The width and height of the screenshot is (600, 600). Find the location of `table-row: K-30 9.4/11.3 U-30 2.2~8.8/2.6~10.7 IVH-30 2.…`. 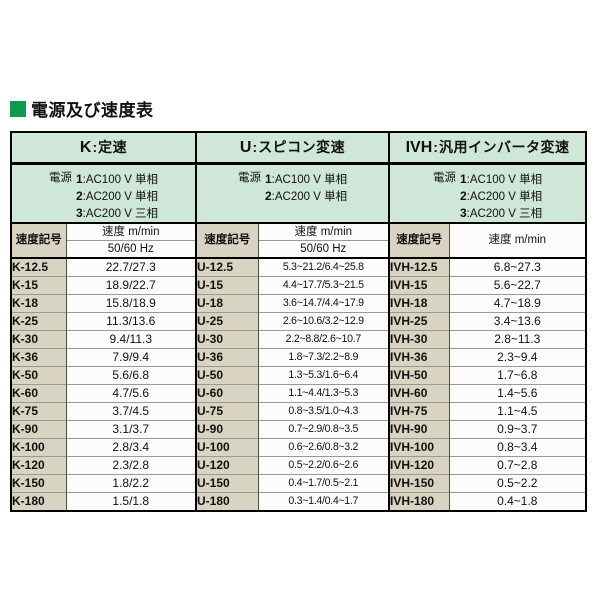

table-row: K-30 9.4/11.3 U-30 2.2~8.8/2.6~10.7 IVH-30 2.… is located at coordinates (299, 339).